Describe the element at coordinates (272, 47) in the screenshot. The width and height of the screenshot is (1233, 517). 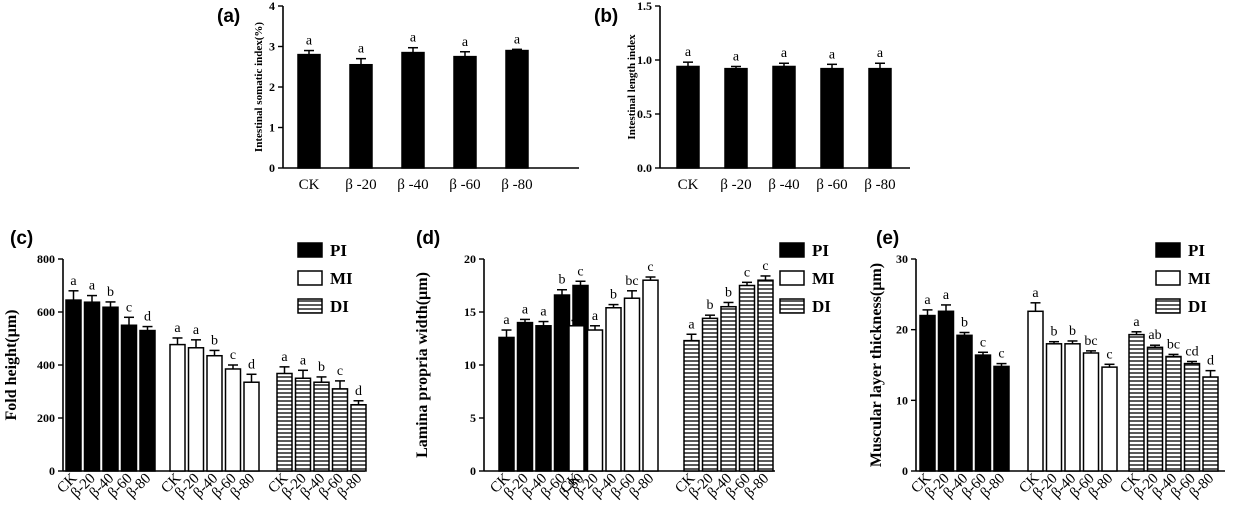
I see `y-tick-label: 3` at that location.